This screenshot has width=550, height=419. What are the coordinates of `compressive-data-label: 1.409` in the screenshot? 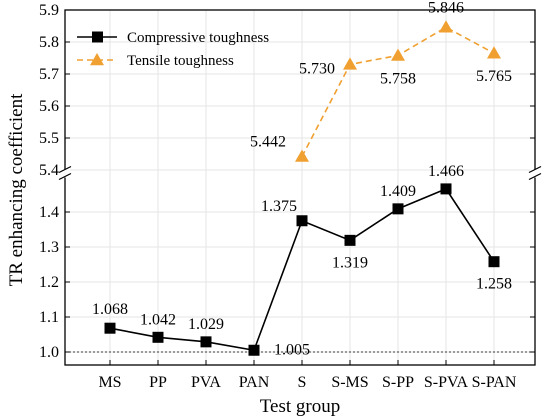 It's located at (398, 191).